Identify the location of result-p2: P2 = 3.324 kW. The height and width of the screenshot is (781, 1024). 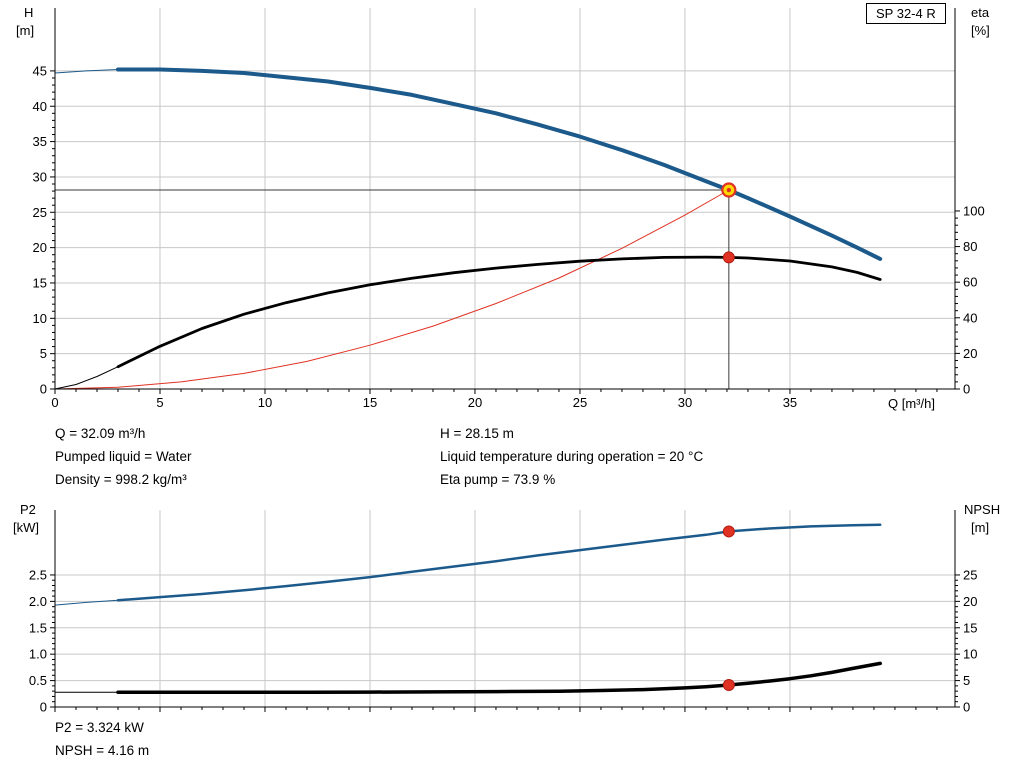
(99, 727).